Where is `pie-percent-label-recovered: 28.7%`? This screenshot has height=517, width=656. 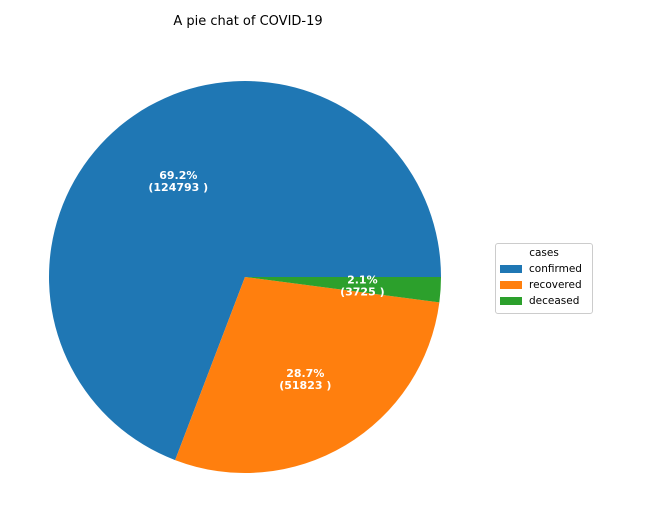
pie-percent-label-recovered: 28.7% is located at coordinates (305, 373).